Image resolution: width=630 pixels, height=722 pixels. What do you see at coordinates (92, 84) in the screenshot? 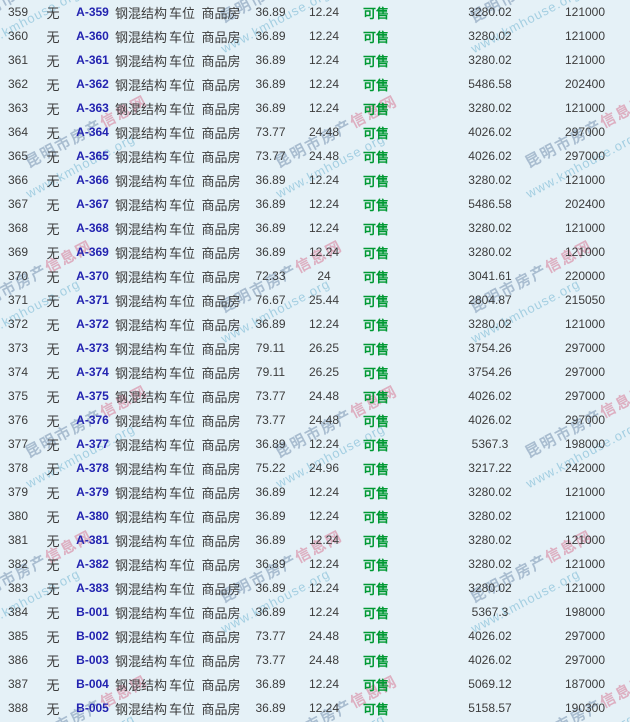
I see `unit-link: A-362` at bounding box center [92, 84].